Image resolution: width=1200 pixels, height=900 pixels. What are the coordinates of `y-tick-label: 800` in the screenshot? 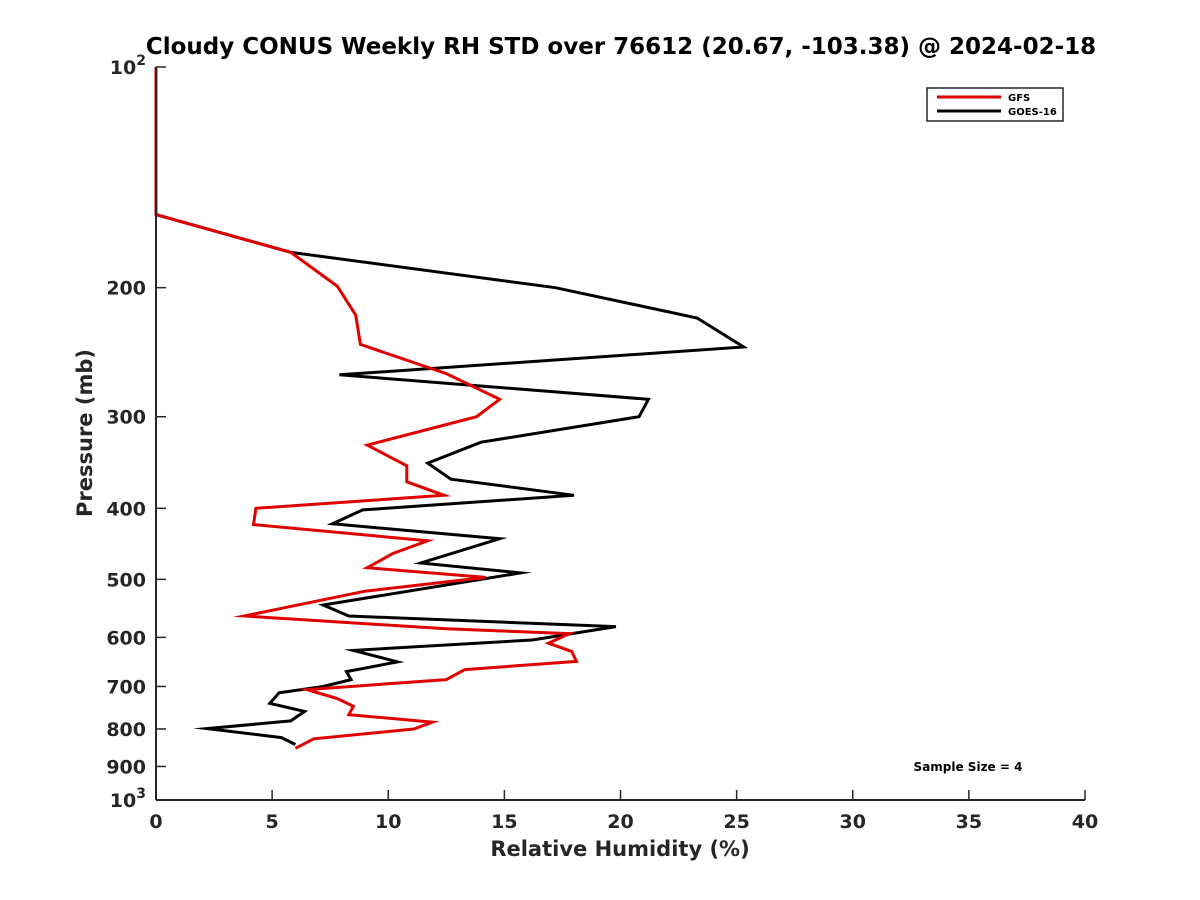 It's located at (126, 730).